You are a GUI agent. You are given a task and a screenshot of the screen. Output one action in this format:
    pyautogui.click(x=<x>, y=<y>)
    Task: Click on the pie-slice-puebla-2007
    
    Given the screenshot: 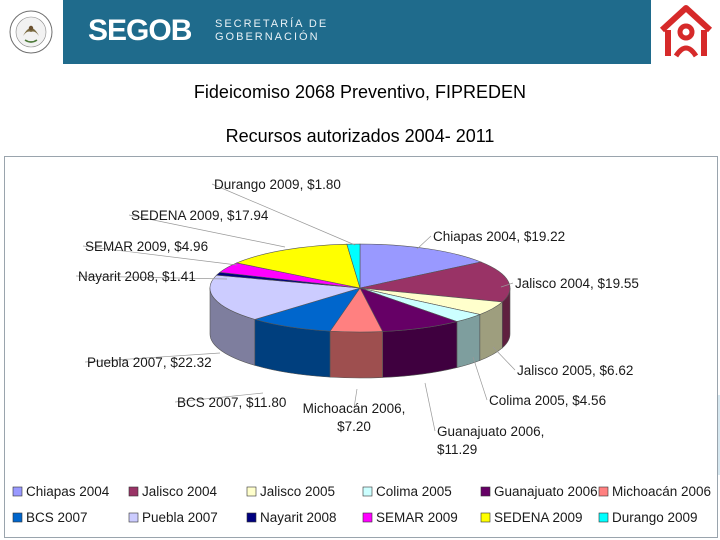 What is the action you would take?
    pyautogui.click(x=285, y=297)
    